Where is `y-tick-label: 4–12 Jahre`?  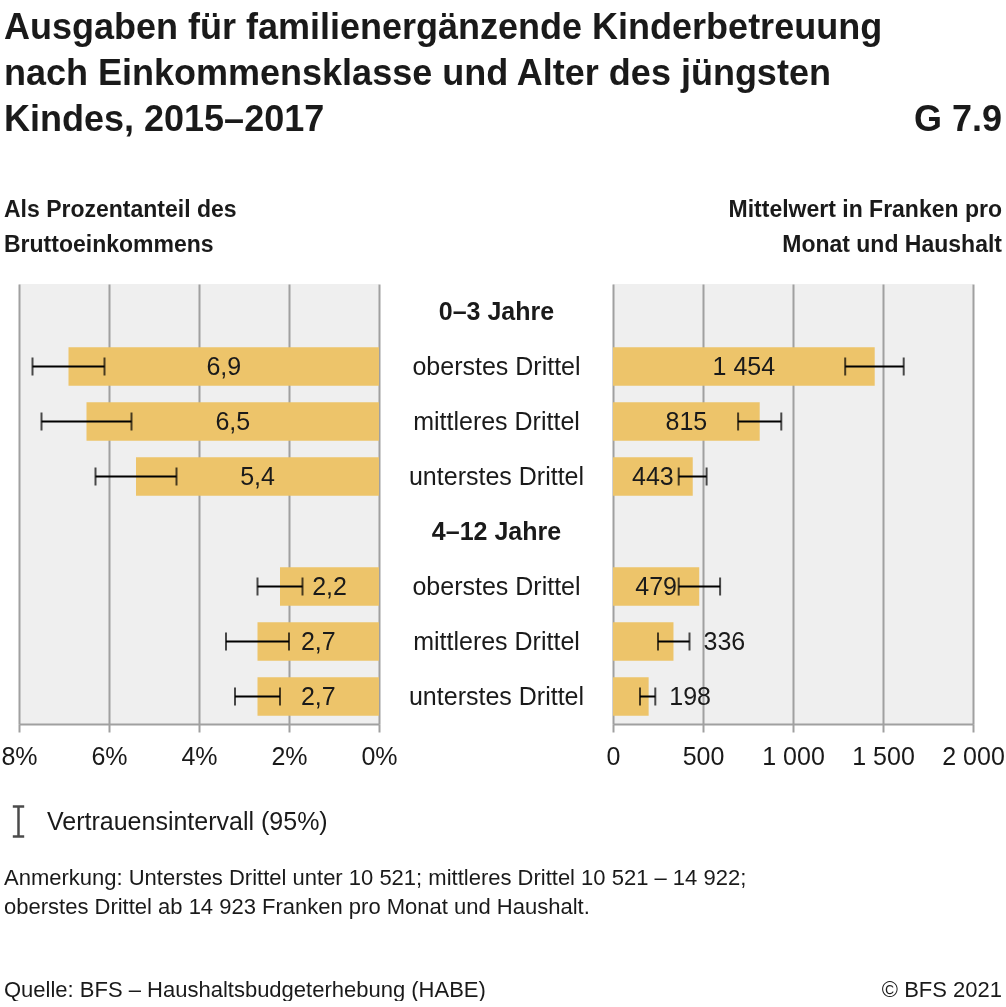 y-tick-label: 4–12 Jahre is located at coordinates (496, 530).